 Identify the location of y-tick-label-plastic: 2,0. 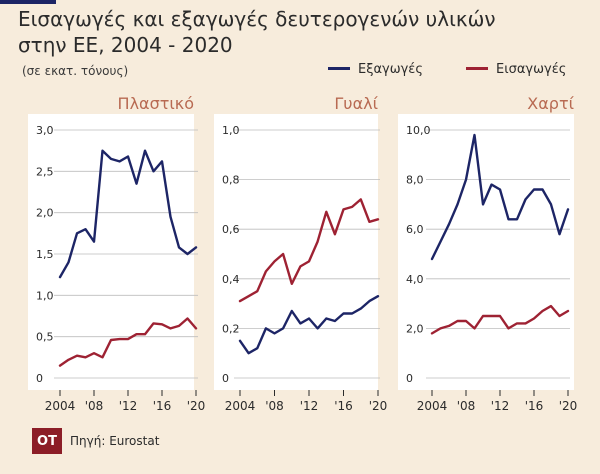
(45, 213).